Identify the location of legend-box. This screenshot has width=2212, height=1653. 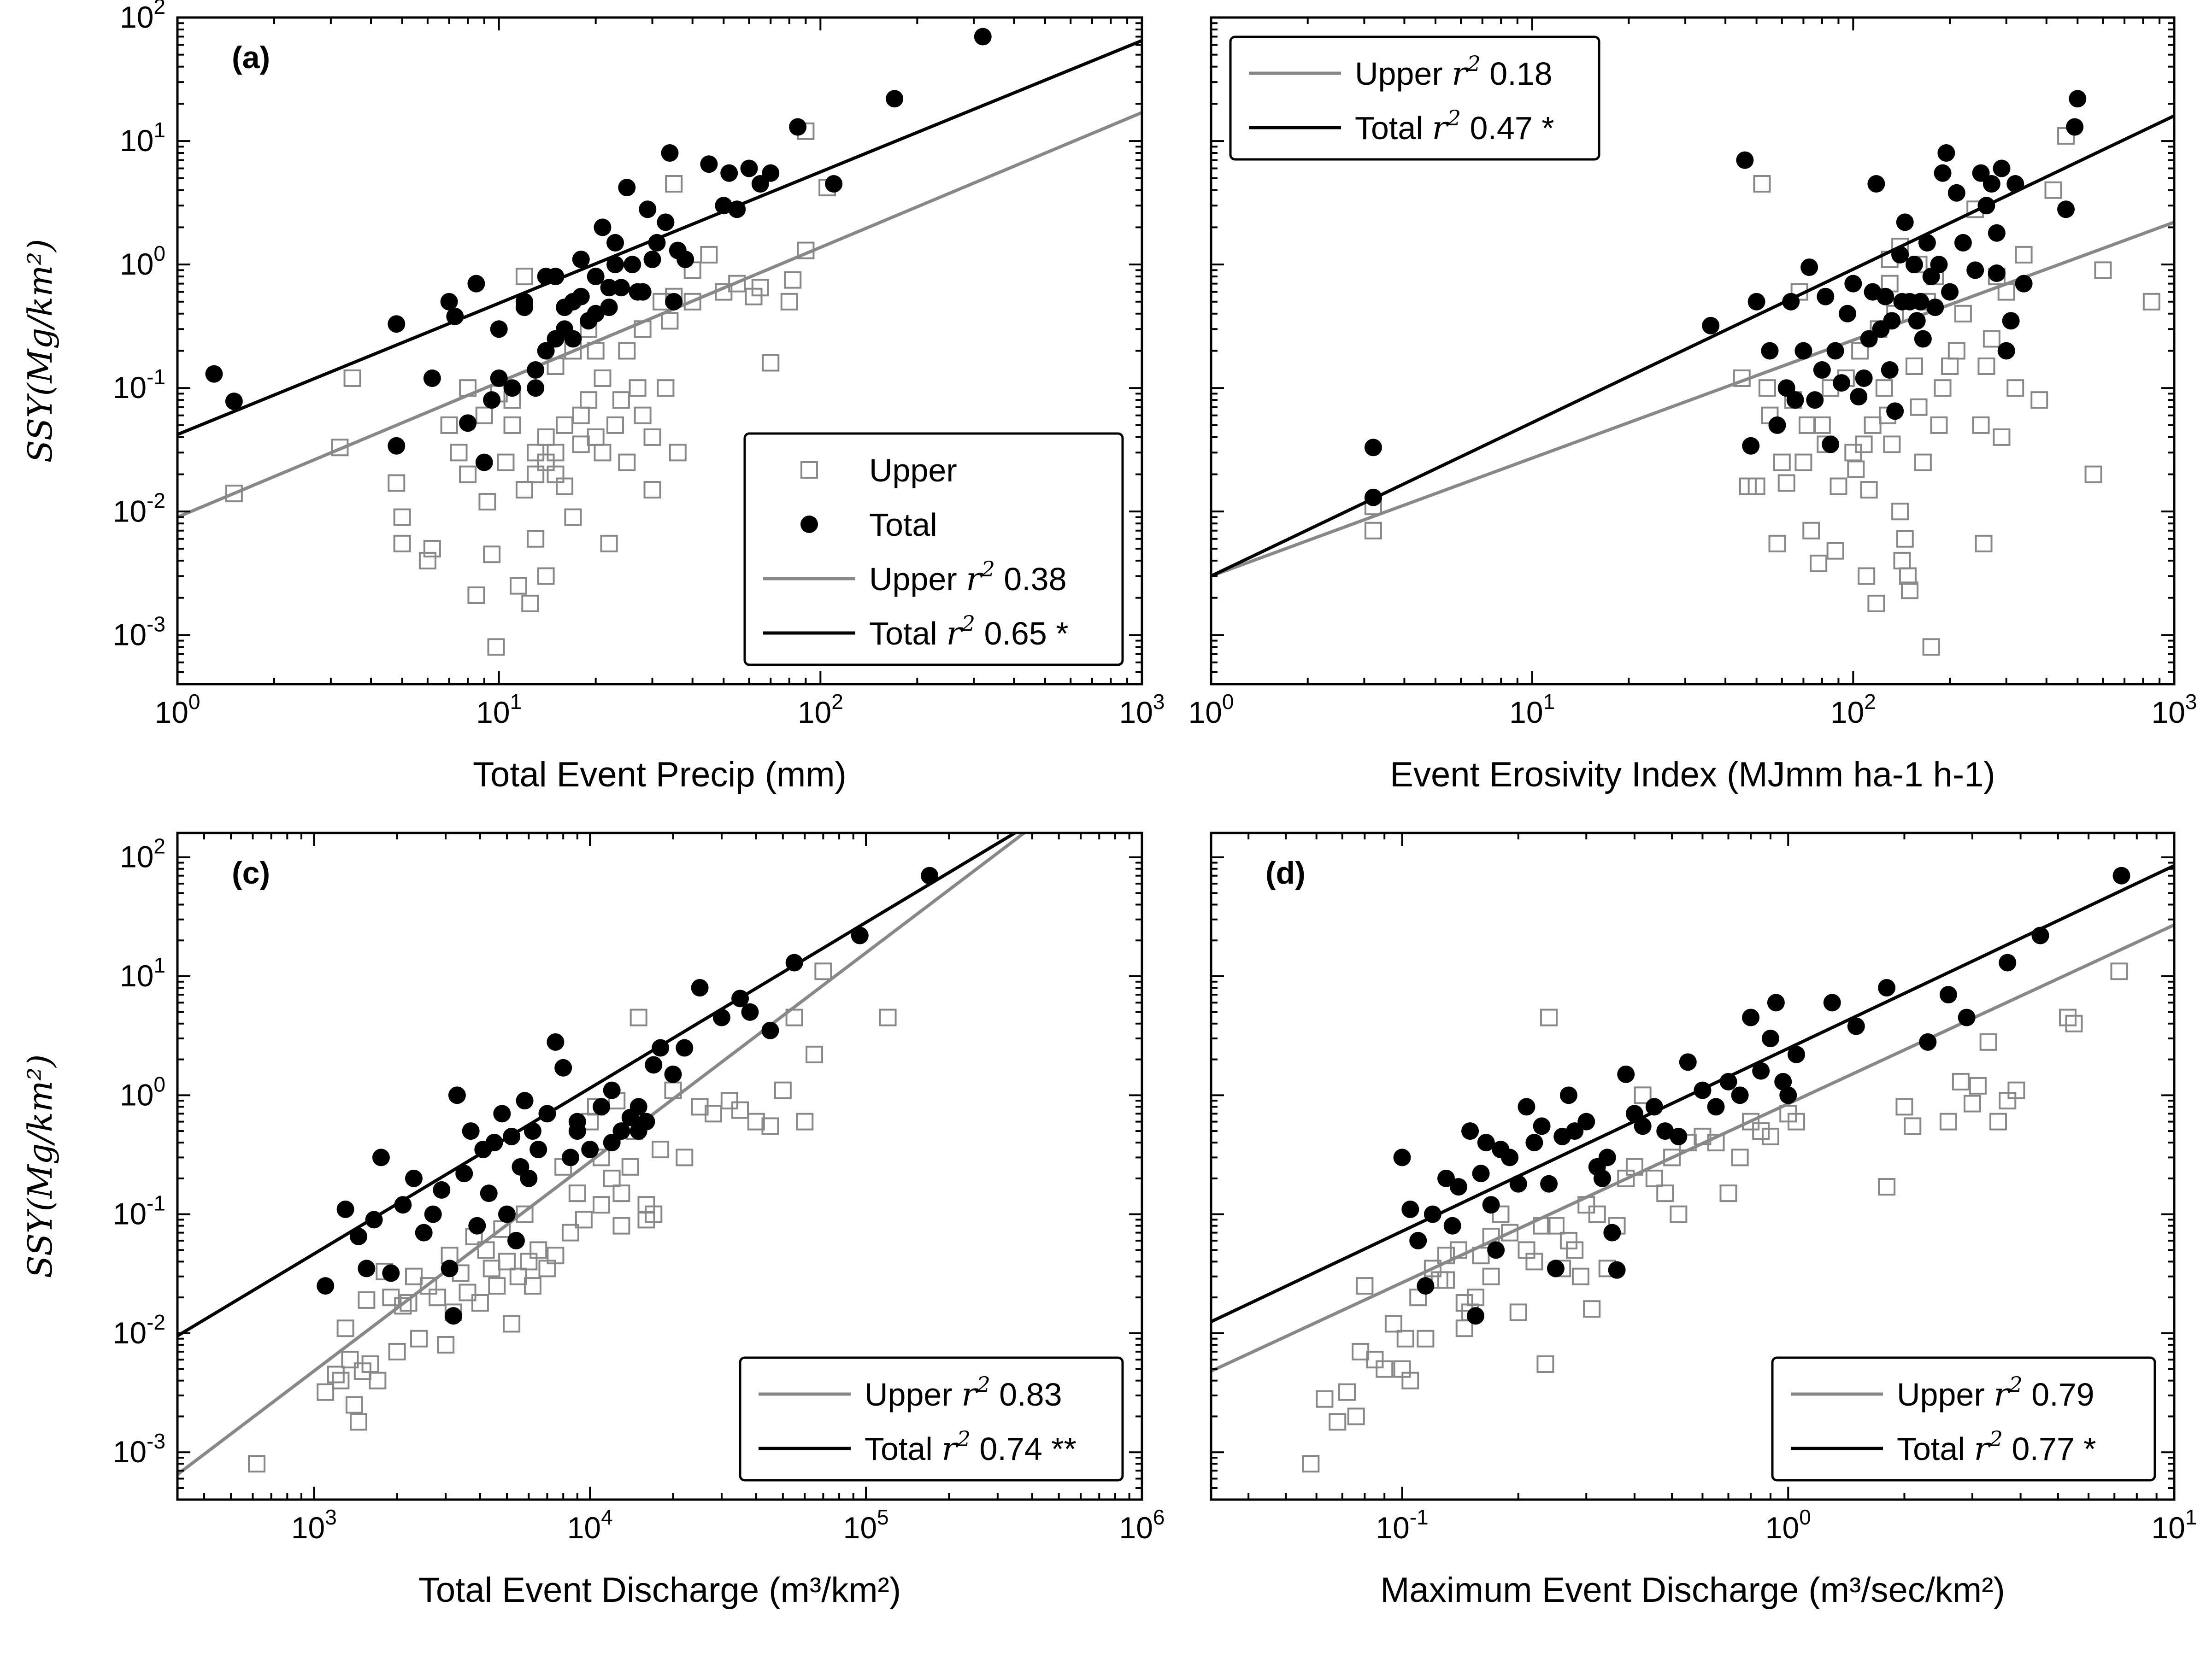
(933, 549).